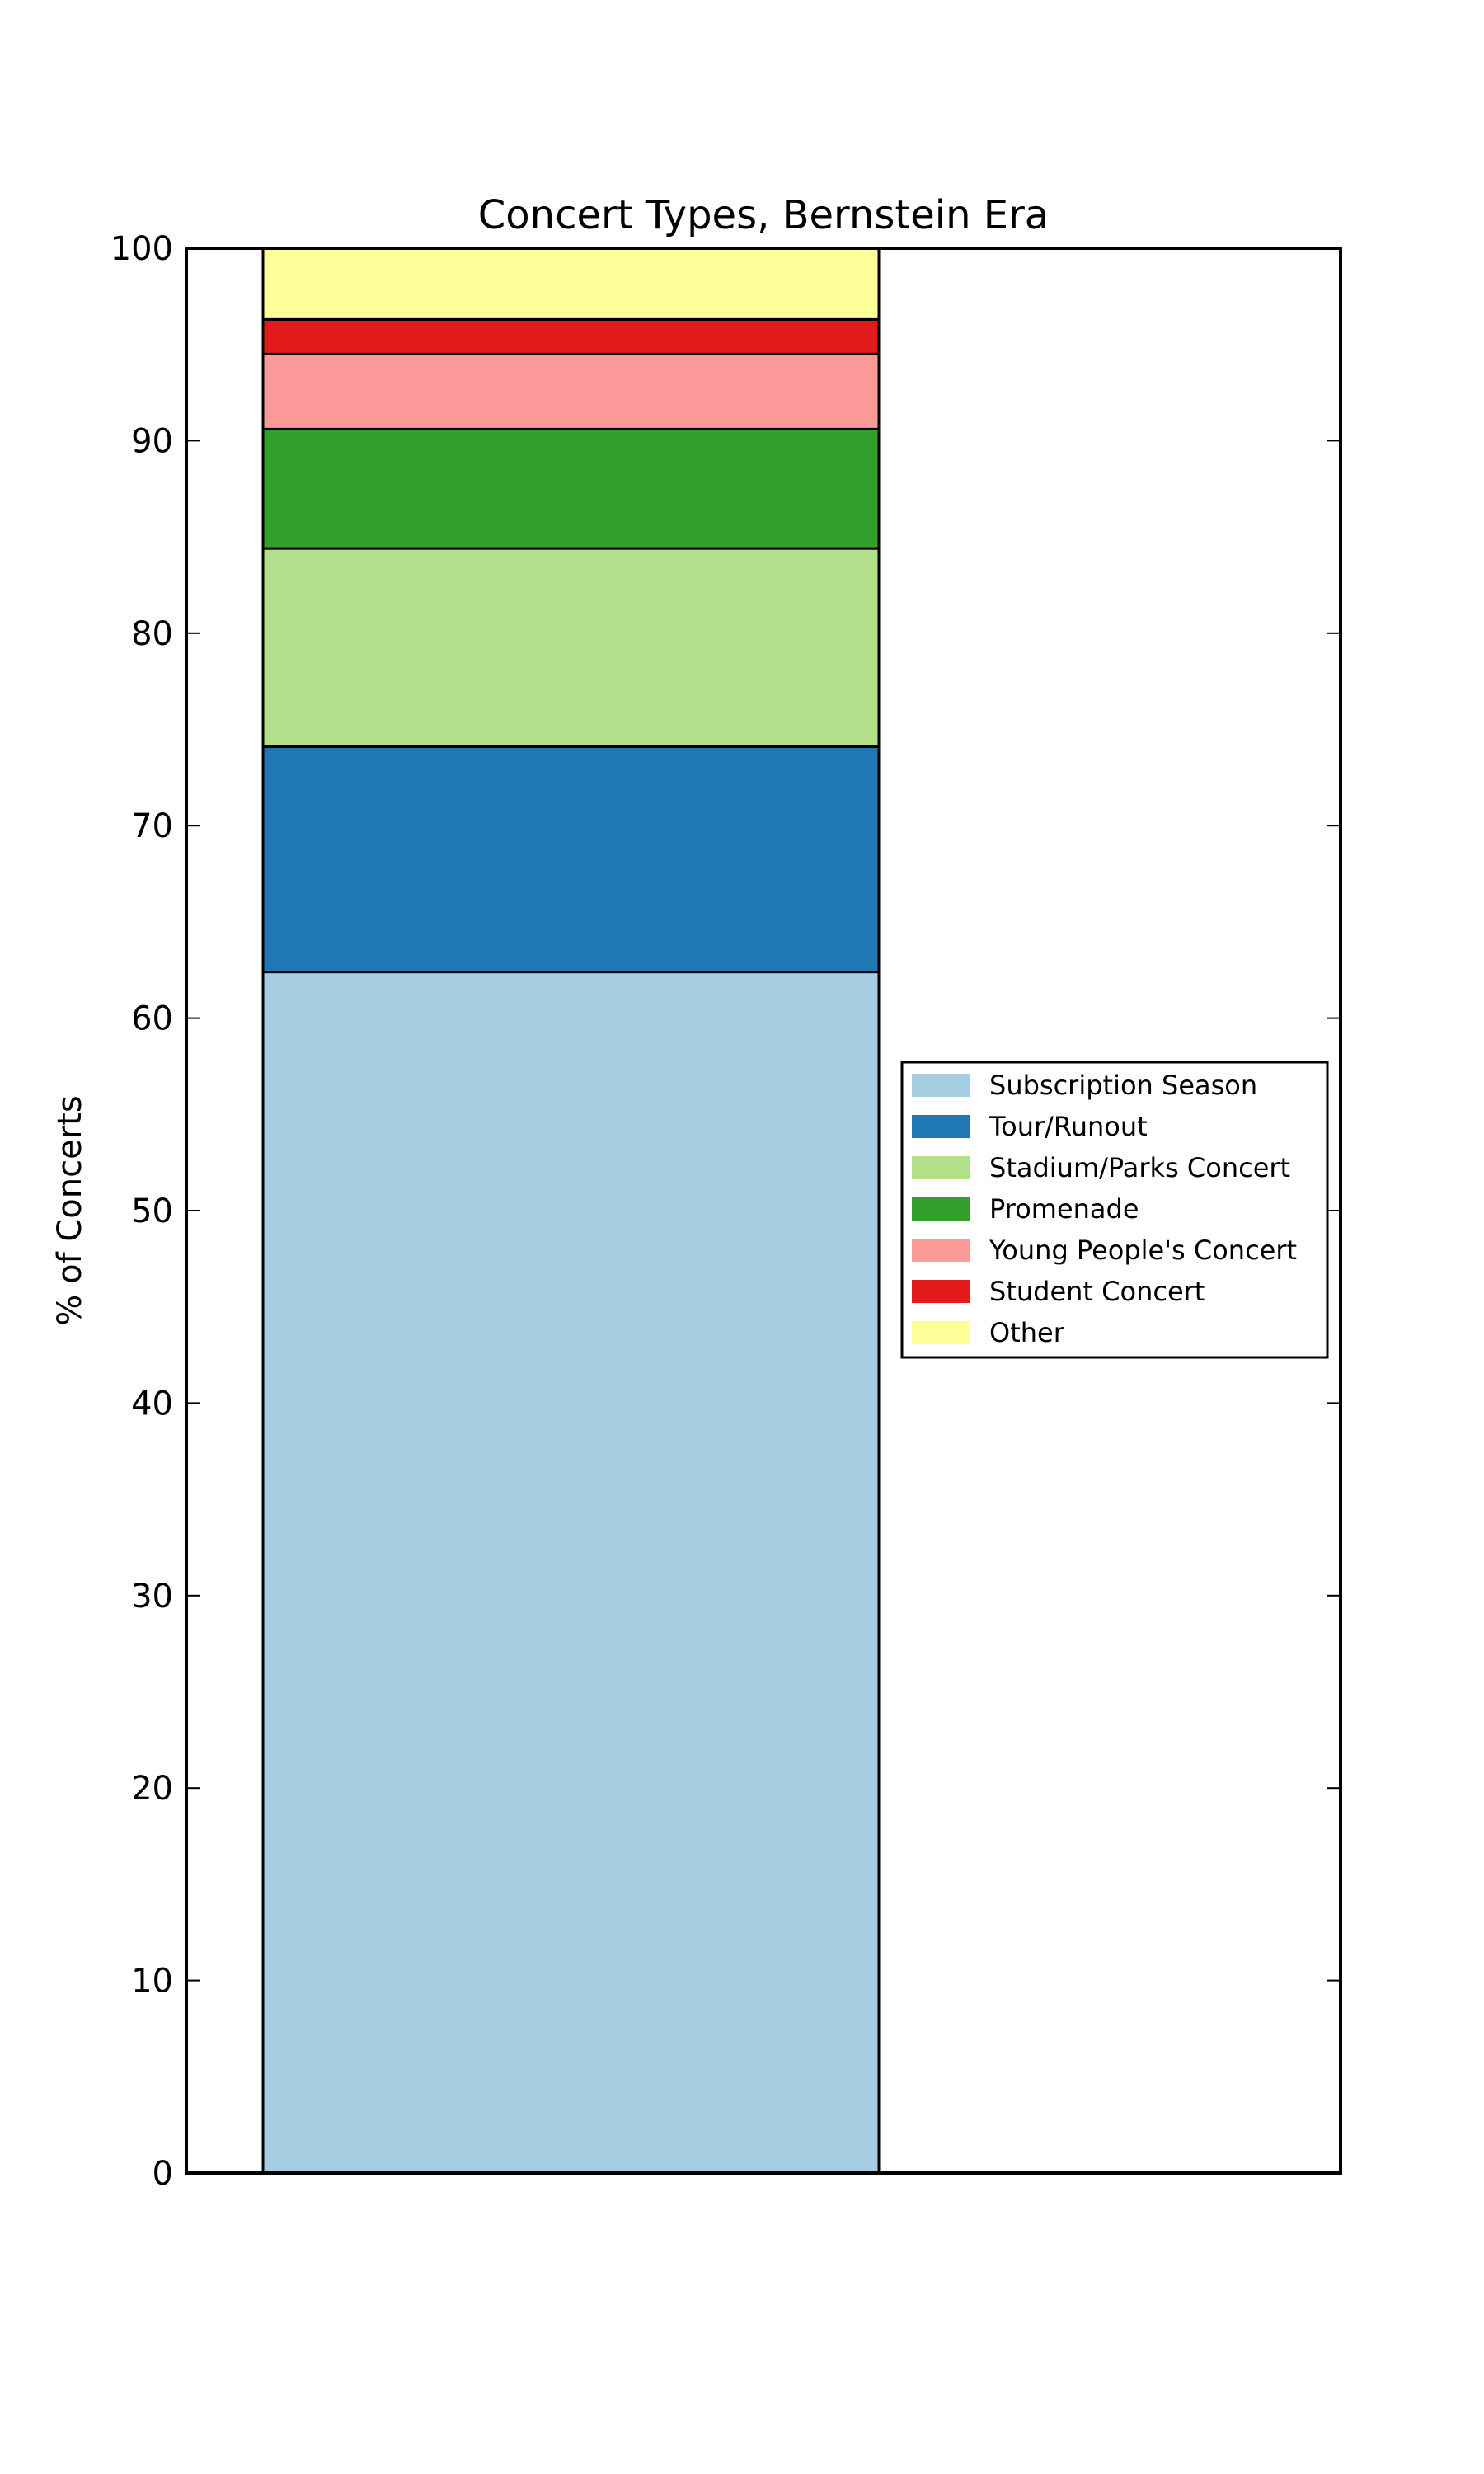 The image size is (1484, 2474). What do you see at coordinates (1143, 1250) in the screenshot?
I see `legend-label: Young People's Concert` at bounding box center [1143, 1250].